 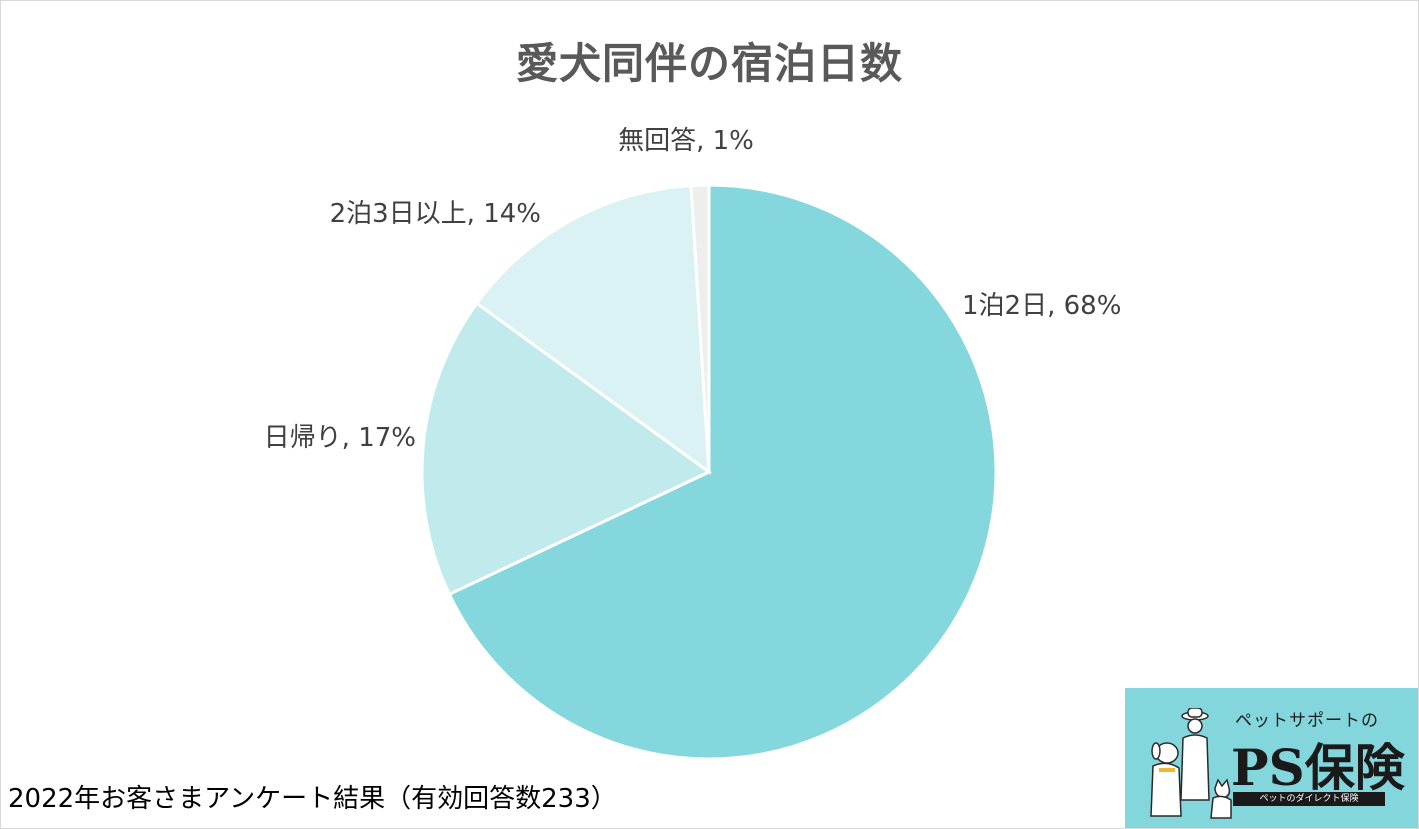 I want to click on ps-insurance-logo: ペットサポートの PS保険 ペットのダイレクト保険, so click(x=1271, y=758).